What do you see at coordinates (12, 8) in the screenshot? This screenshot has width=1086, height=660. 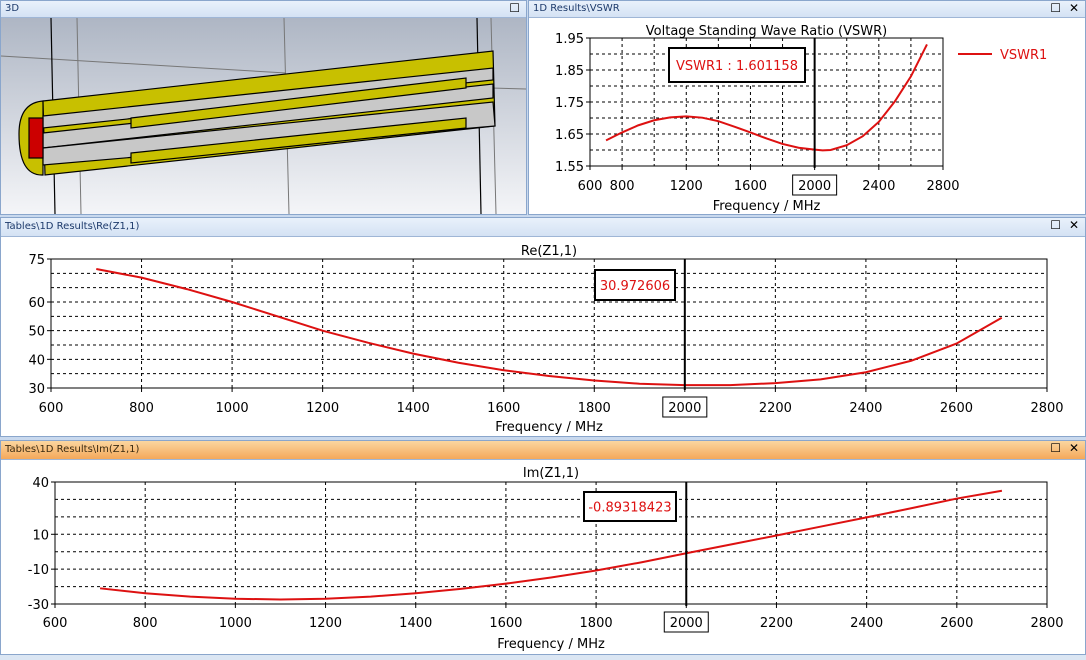 I see `panel-3d-title: 3D` at bounding box center [12, 8].